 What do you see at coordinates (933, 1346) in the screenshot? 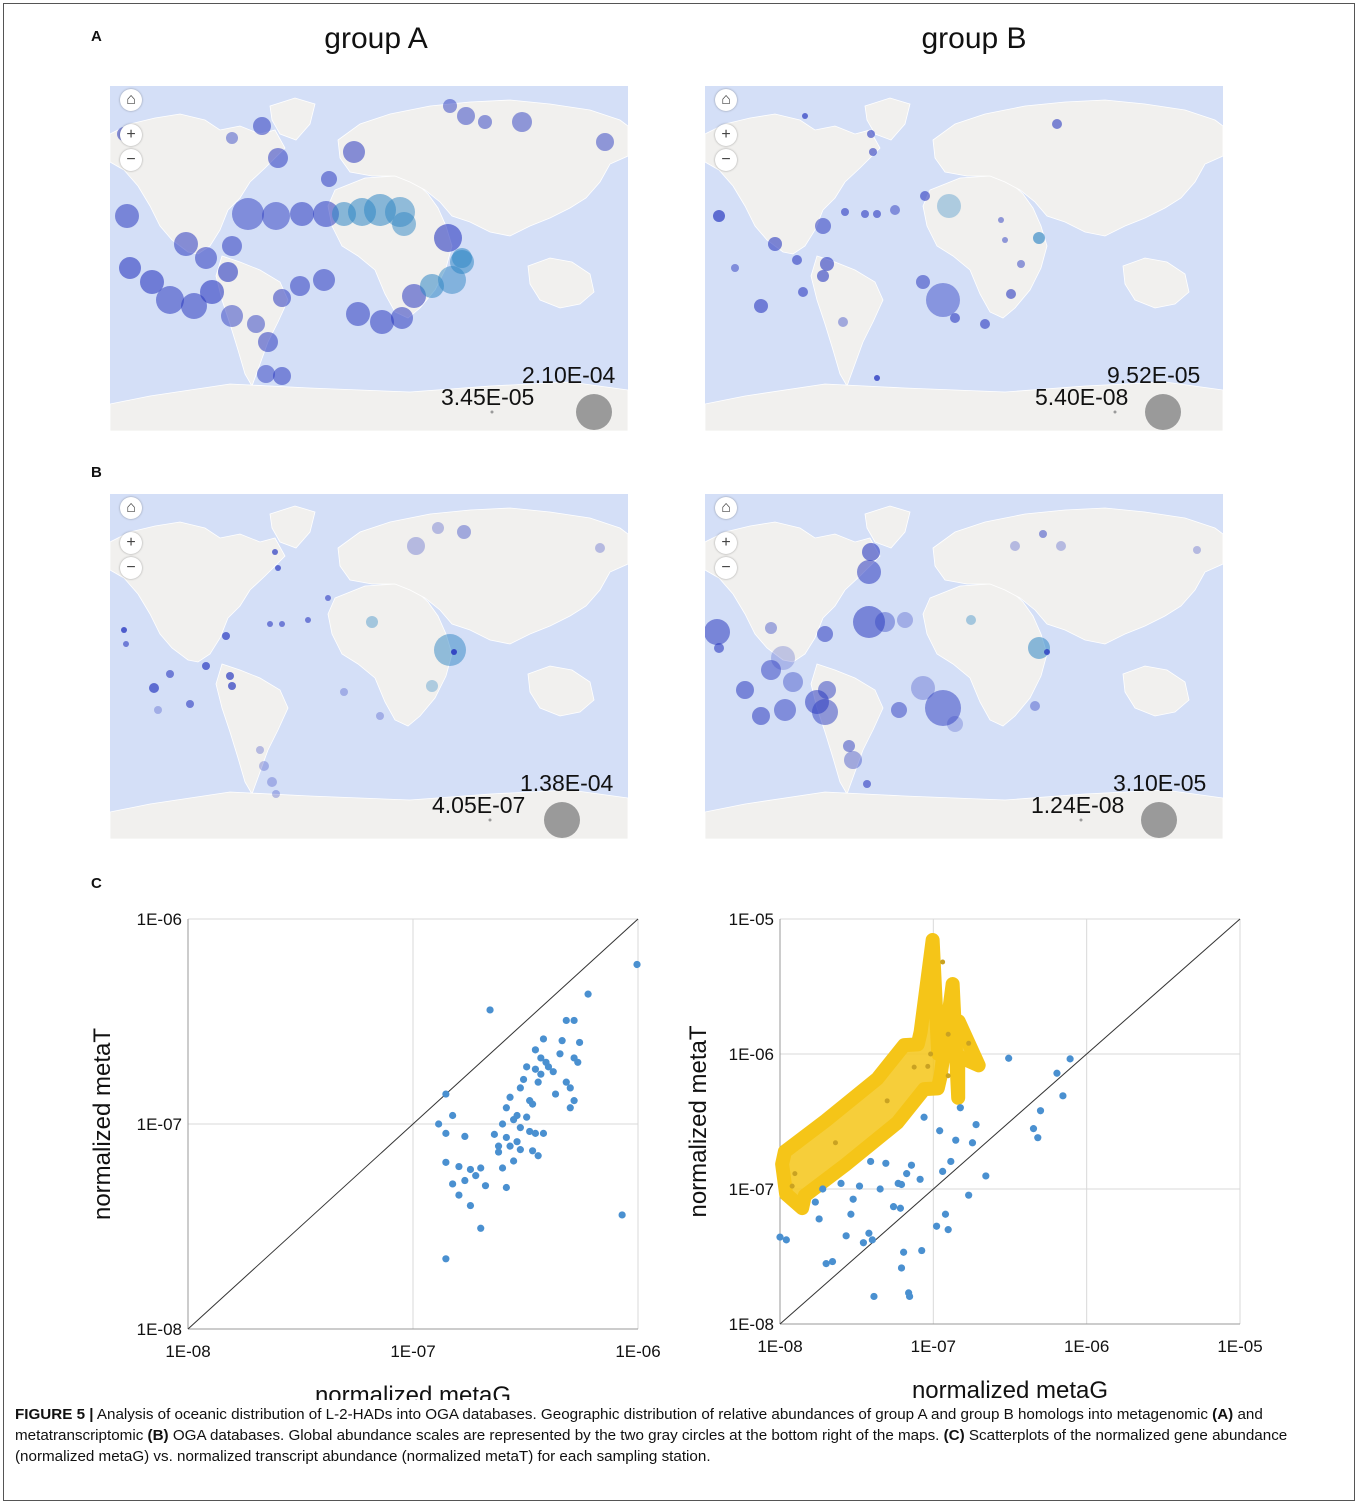
I see `x-tick-label: 1E-07` at bounding box center [933, 1346].